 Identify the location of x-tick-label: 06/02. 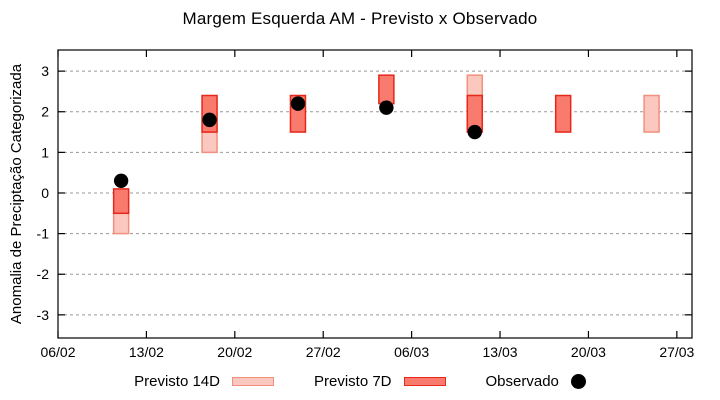
(57, 352).